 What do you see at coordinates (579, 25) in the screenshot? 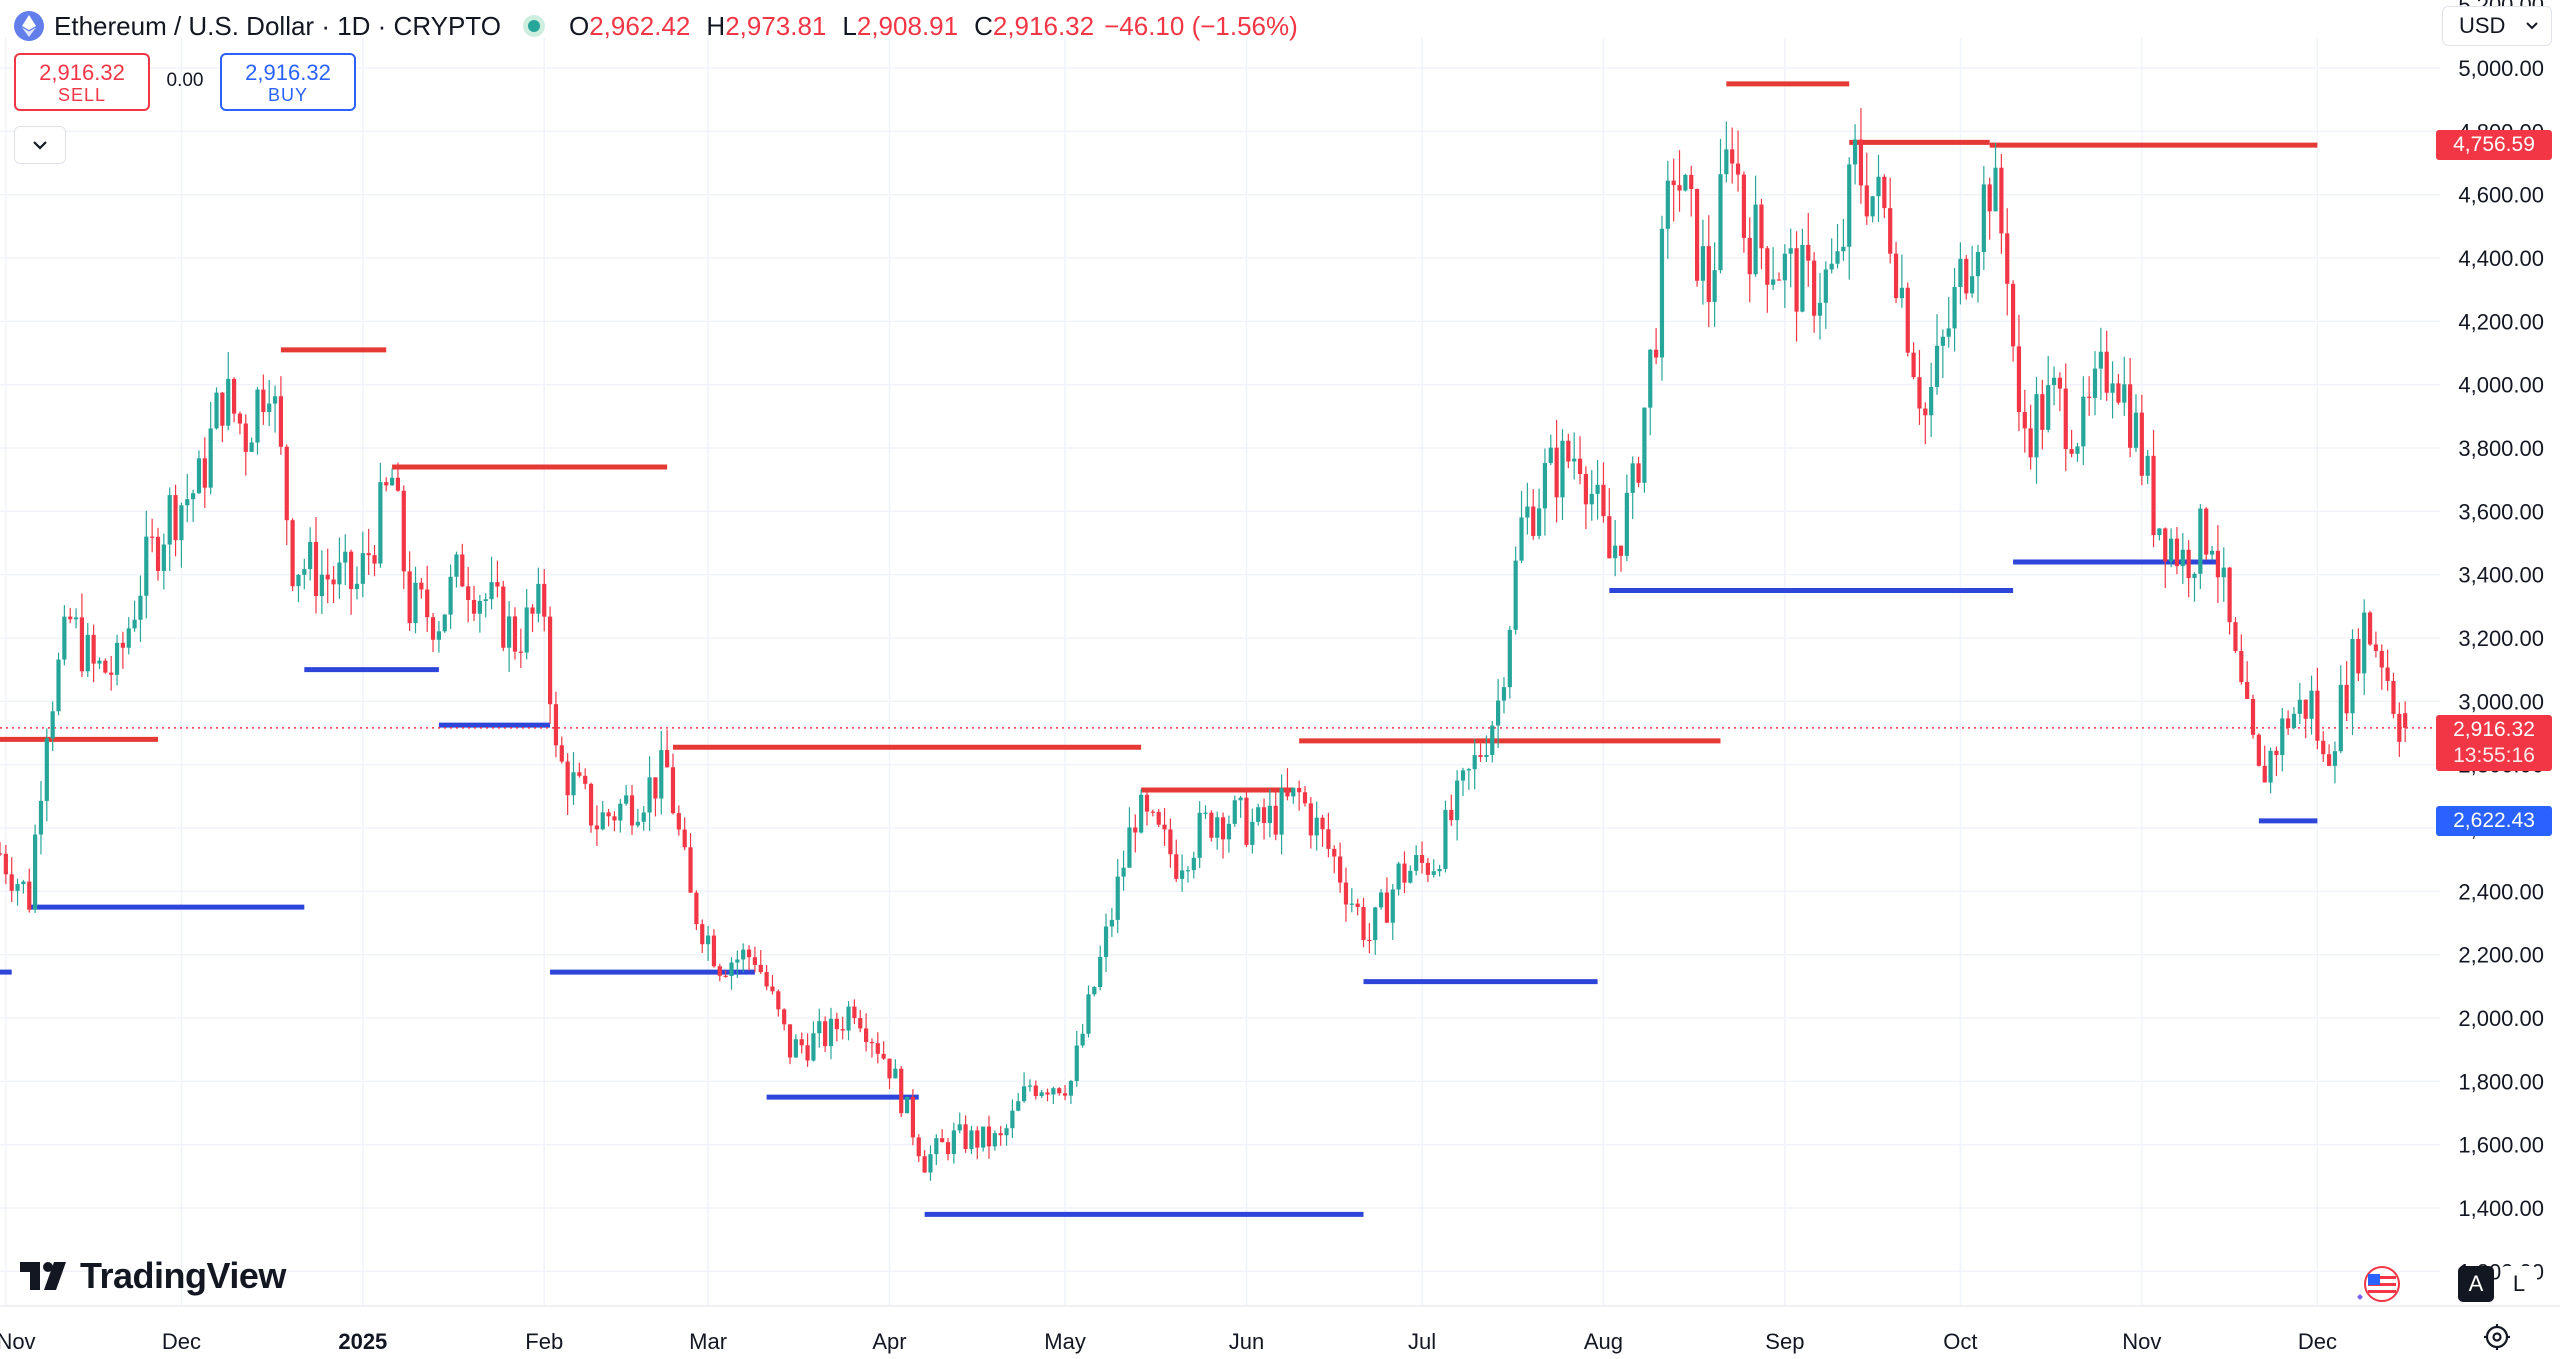
I see `open-label: O` at bounding box center [579, 25].